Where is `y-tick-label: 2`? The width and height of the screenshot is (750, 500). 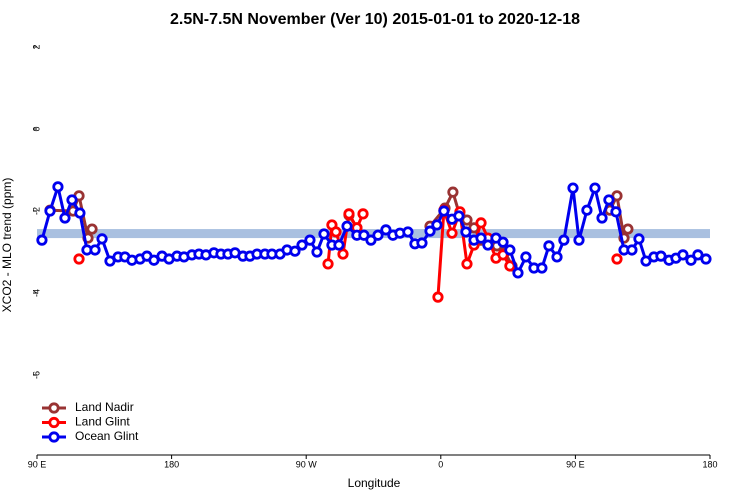
y-tick-label: 2 is located at coordinates (36, 46).